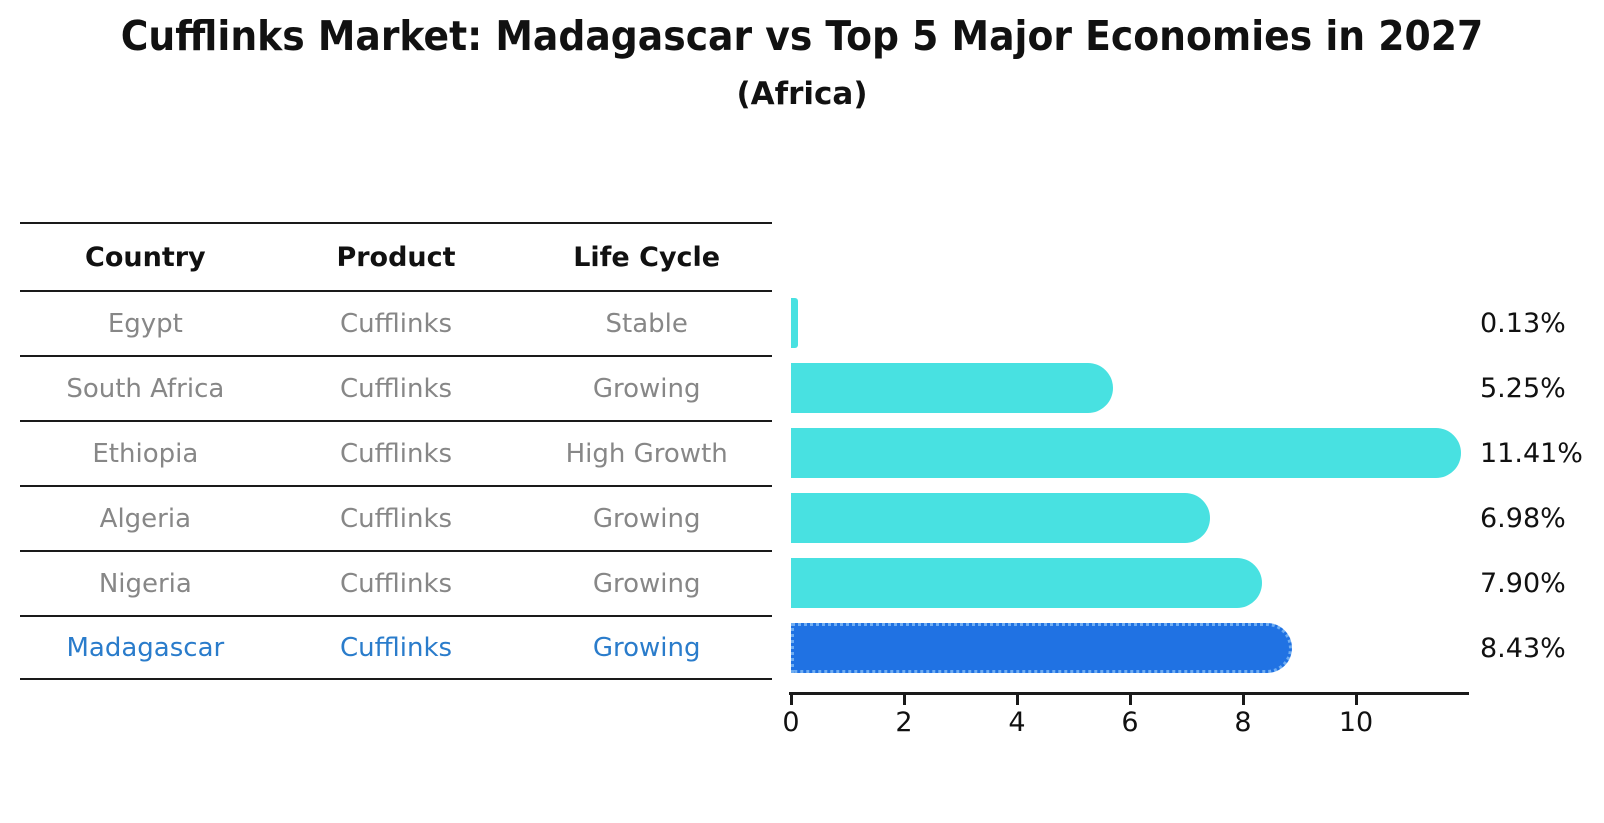 This screenshot has height=823, width=1604. I want to click on x-axis-tick-label-4: 4, so click(1017, 722).